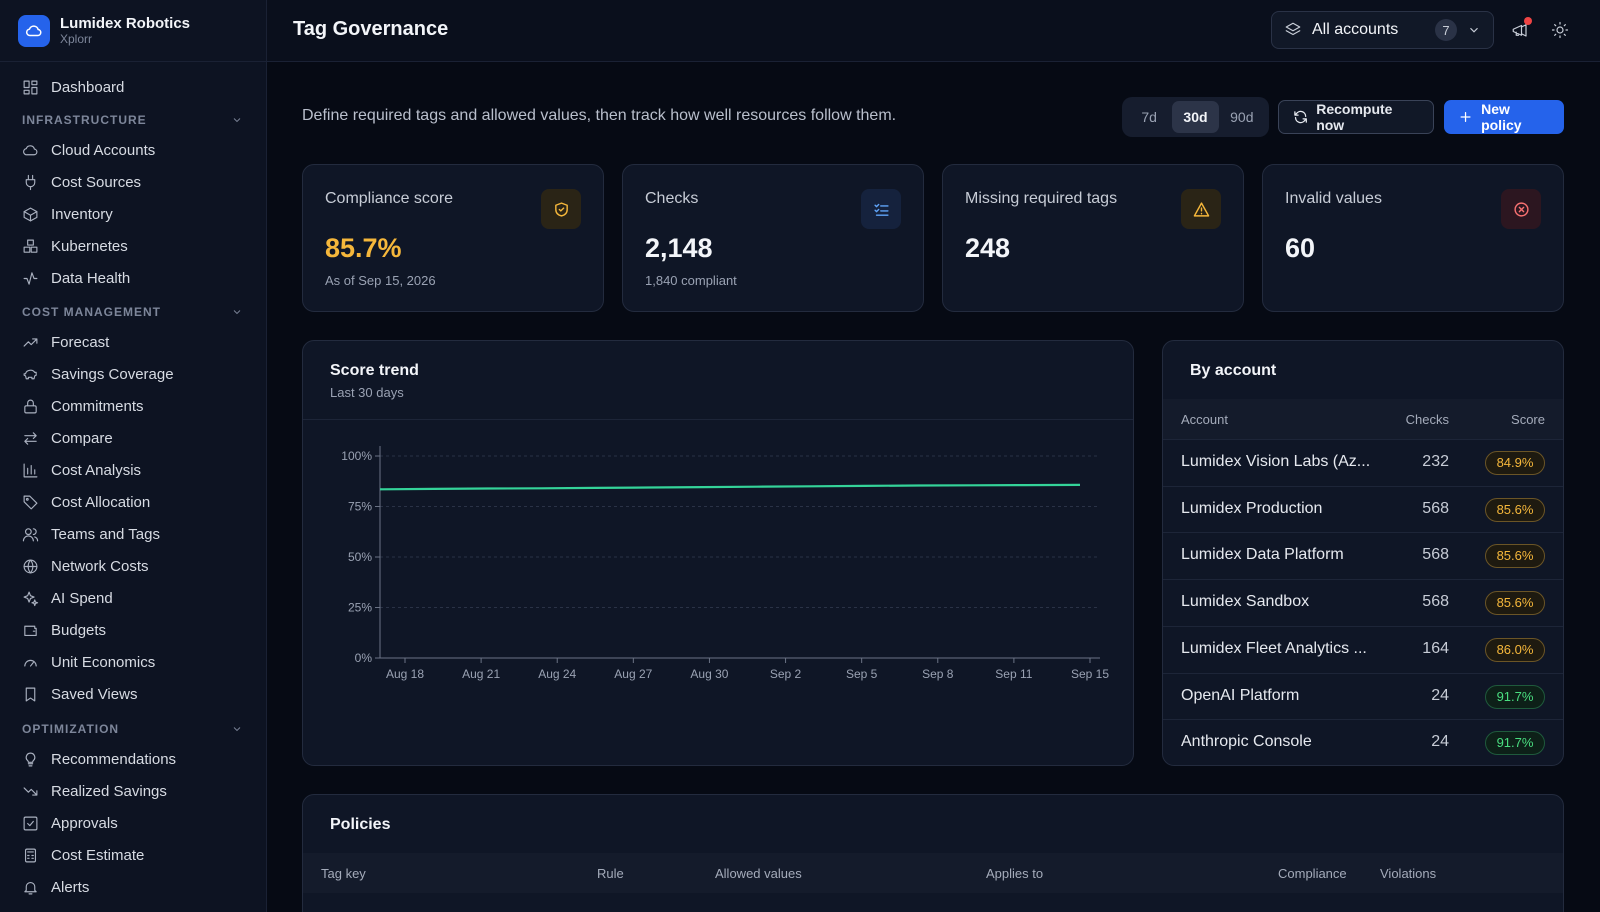 This screenshot has height=912, width=1600. I want to click on table-row: Lumidex Vision Labs (Az... 232 84.9%, so click(1363, 462).